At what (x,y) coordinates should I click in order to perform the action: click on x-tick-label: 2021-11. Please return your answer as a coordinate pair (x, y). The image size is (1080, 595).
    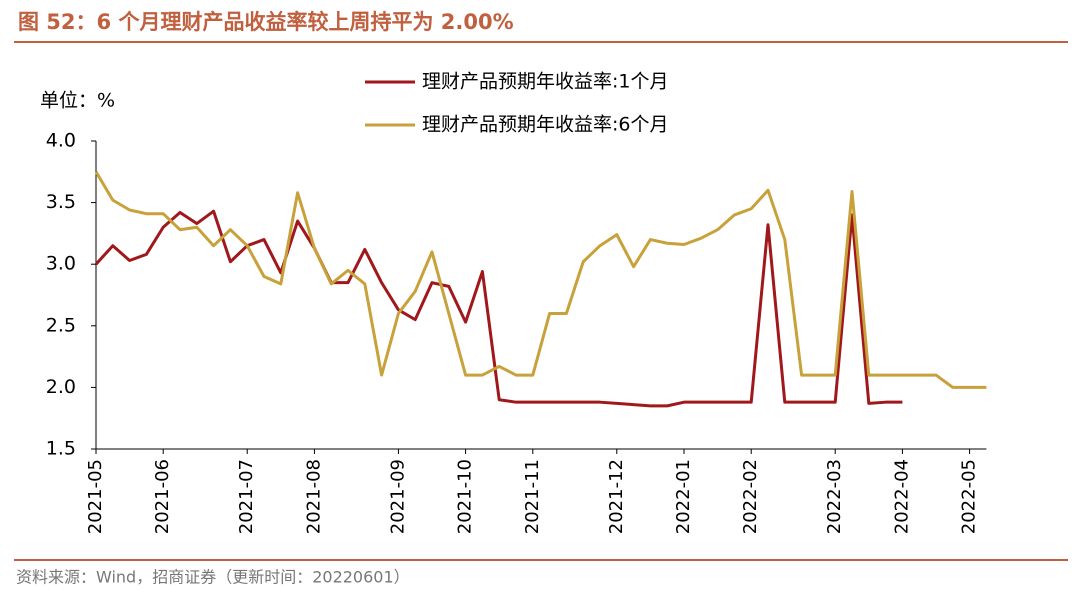
    Looking at the image, I should click on (532, 496).